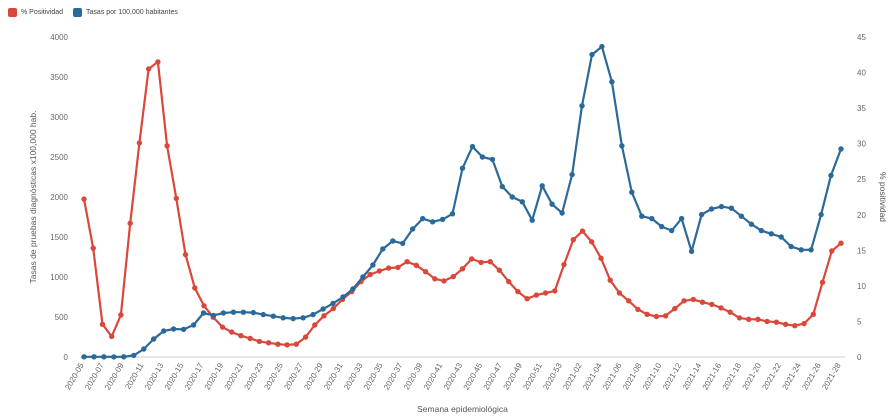 The image size is (895, 416). Describe the element at coordinates (12, 12) in the screenshot. I see `legend-swatch-positividad` at that location.